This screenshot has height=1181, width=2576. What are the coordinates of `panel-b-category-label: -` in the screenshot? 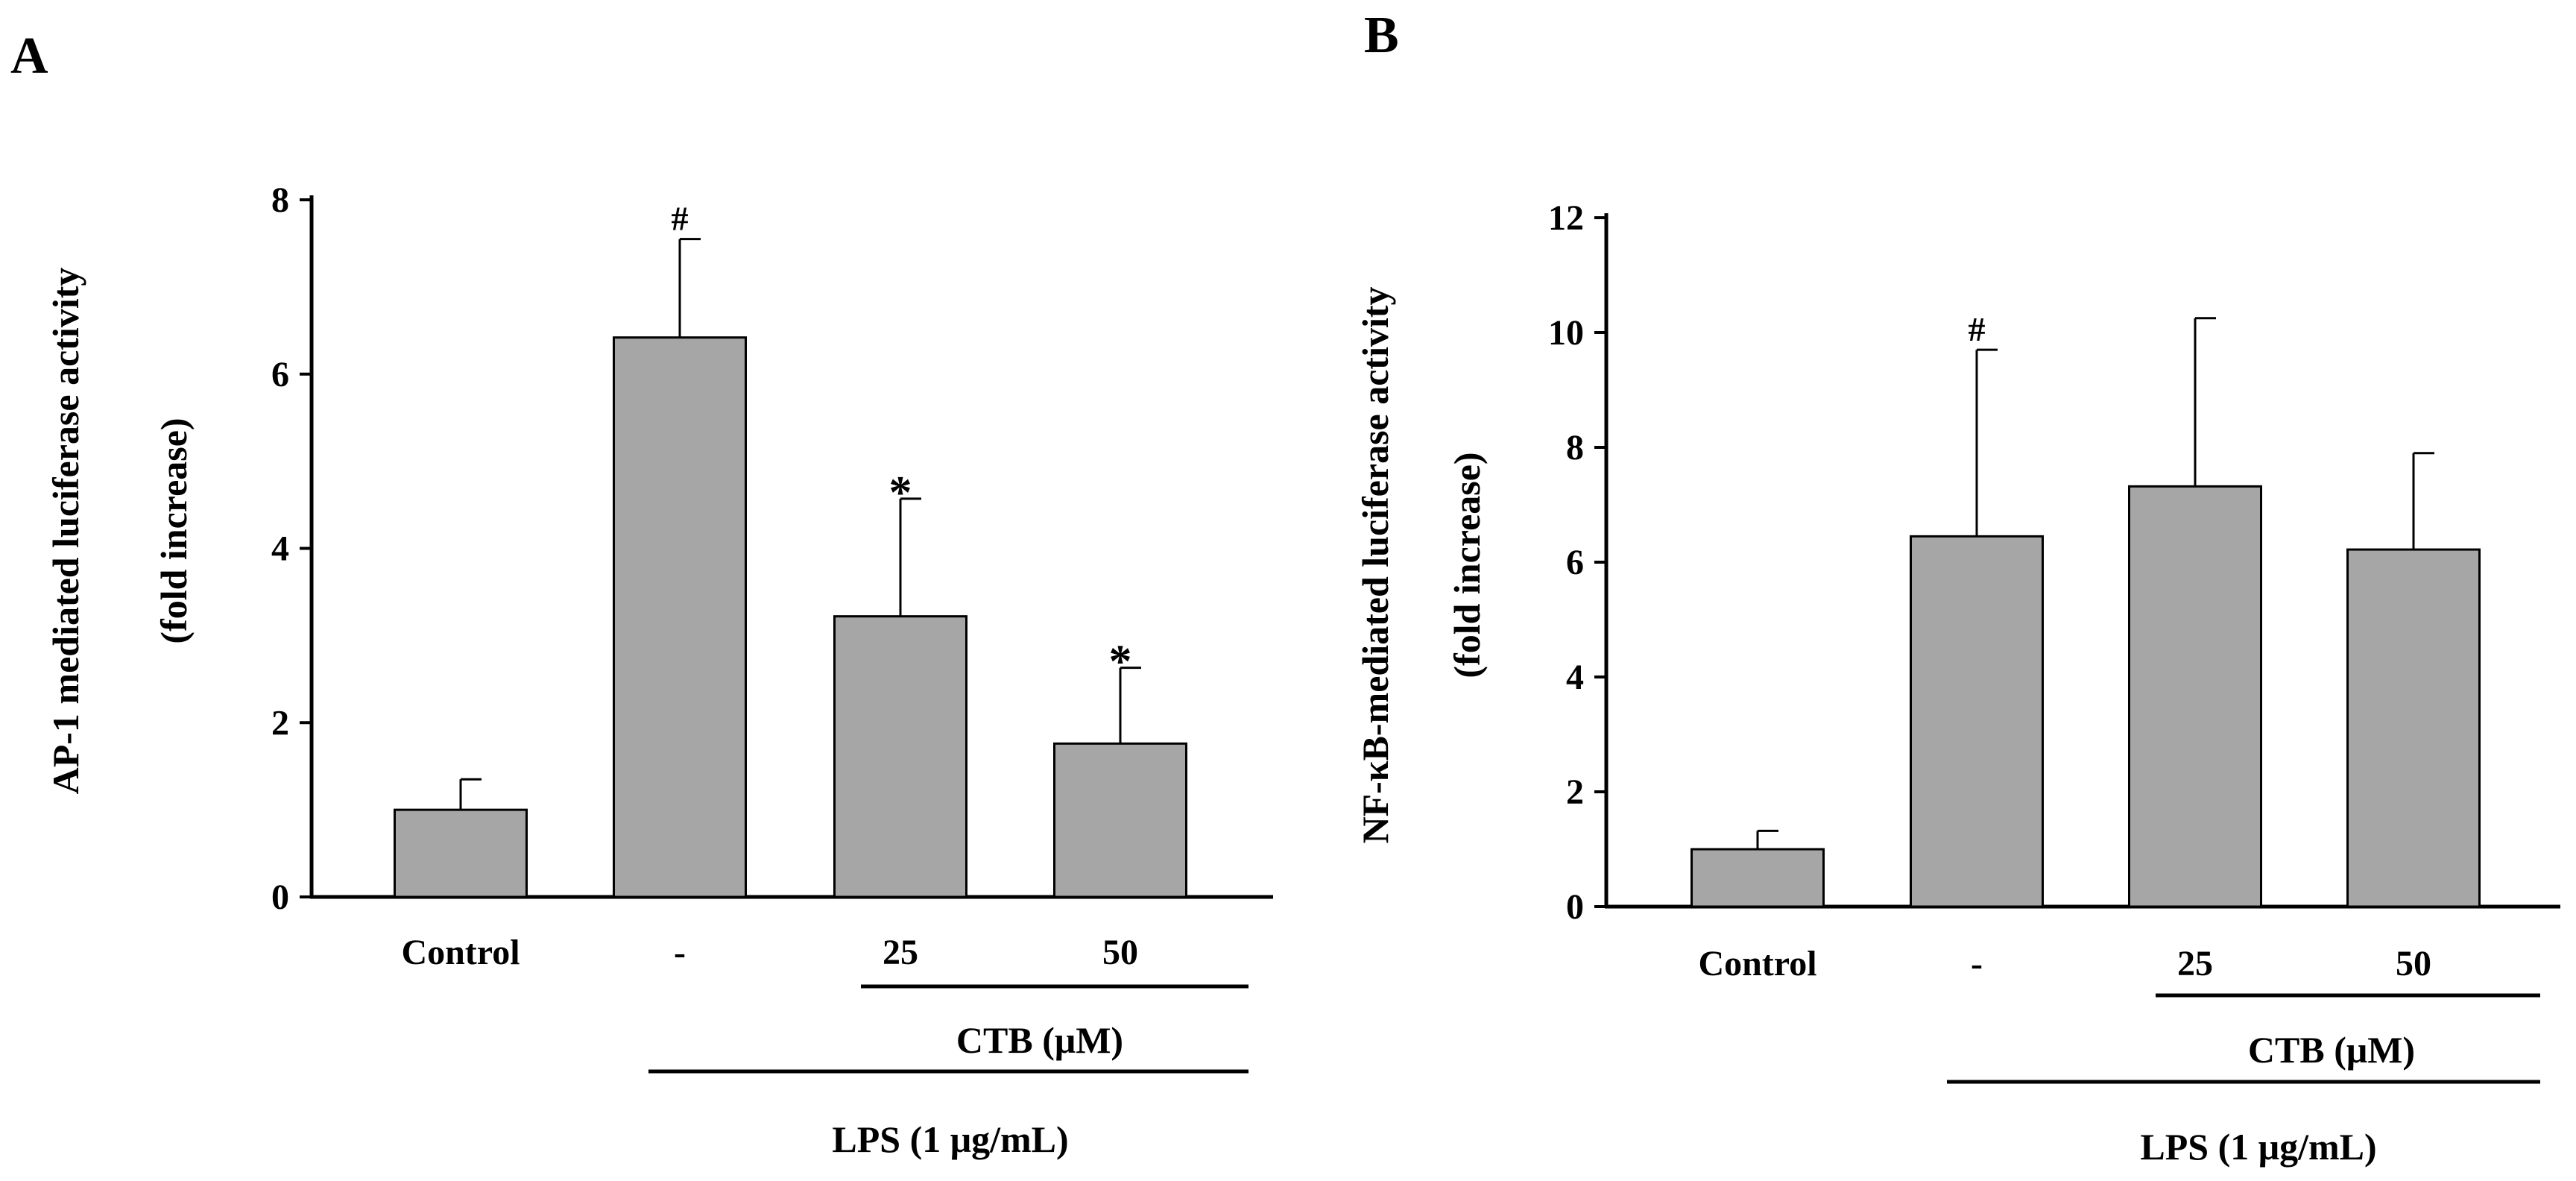 It's located at (1977, 963).